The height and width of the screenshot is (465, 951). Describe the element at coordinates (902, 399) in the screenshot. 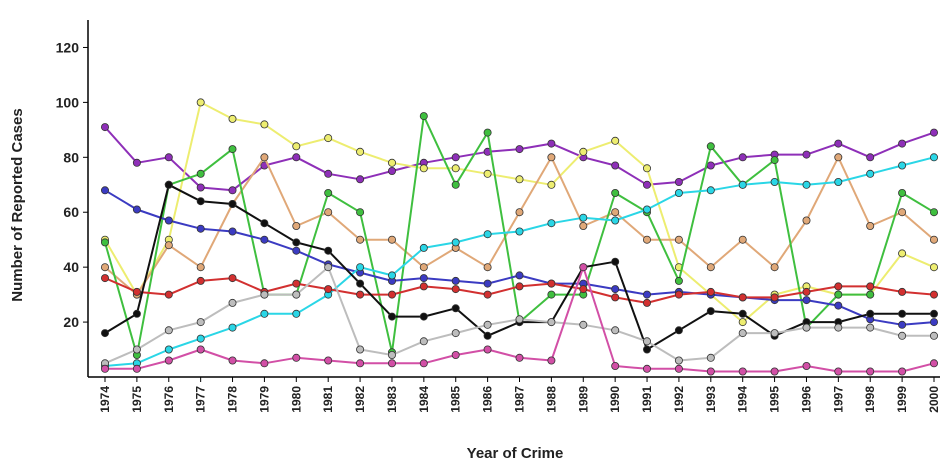

I see `x-tick-label: 1999` at that location.